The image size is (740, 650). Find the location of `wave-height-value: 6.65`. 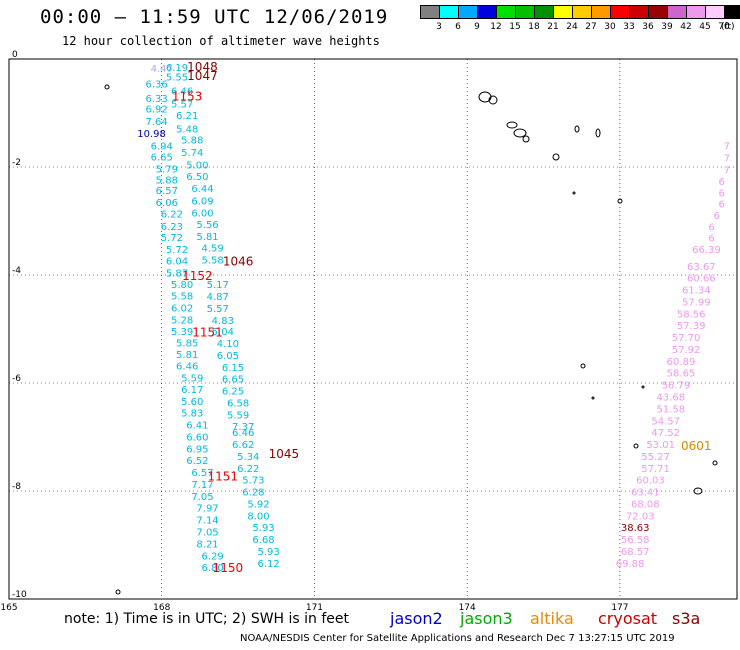

wave-height-value: 6.65 is located at coordinates (233, 380).